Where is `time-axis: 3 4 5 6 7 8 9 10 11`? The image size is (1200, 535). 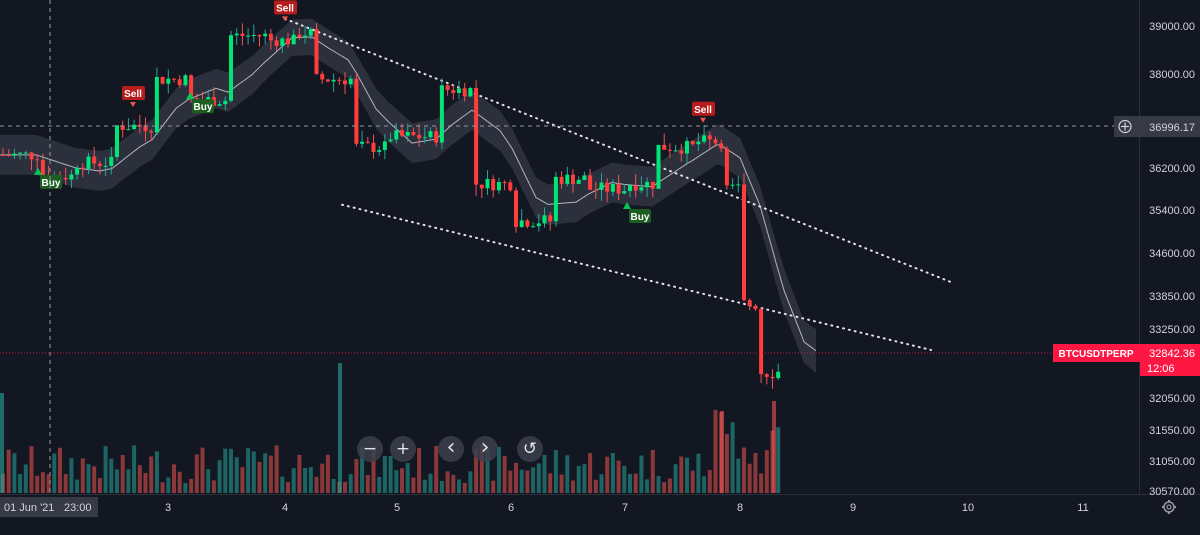
time-axis: 3 4 5 6 7 8 9 10 11 is located at coordinates (627, 508).